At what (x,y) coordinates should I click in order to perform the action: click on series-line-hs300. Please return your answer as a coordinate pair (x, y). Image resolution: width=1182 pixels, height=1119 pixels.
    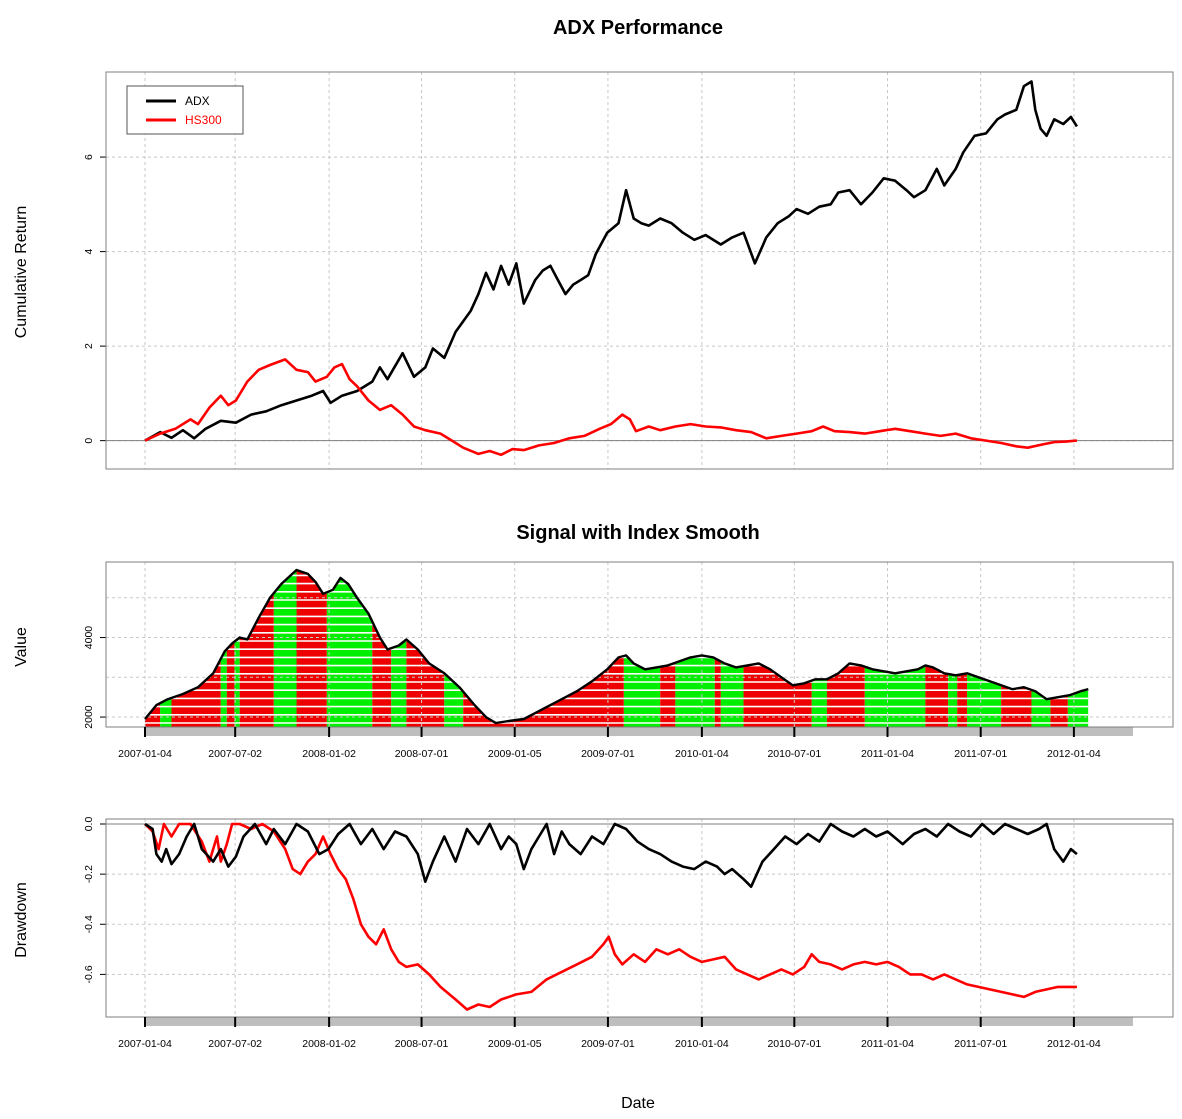
    Looking at the image, I should click on (611, 407).